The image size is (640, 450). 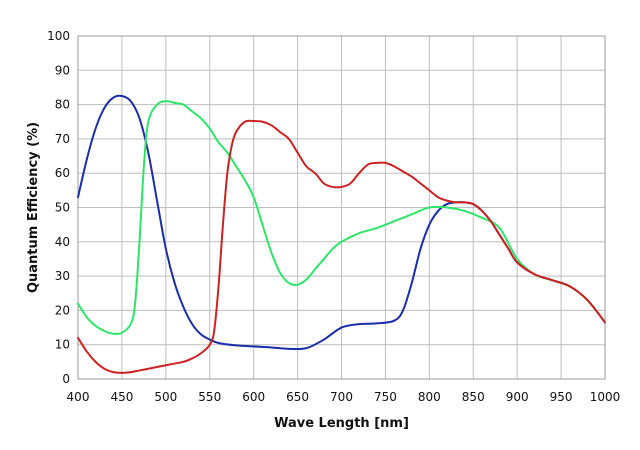 What do you see at coordinates (62, 276) in the screenshot?
I see `y-tick-label: 30` at bounding box center [62, 276].